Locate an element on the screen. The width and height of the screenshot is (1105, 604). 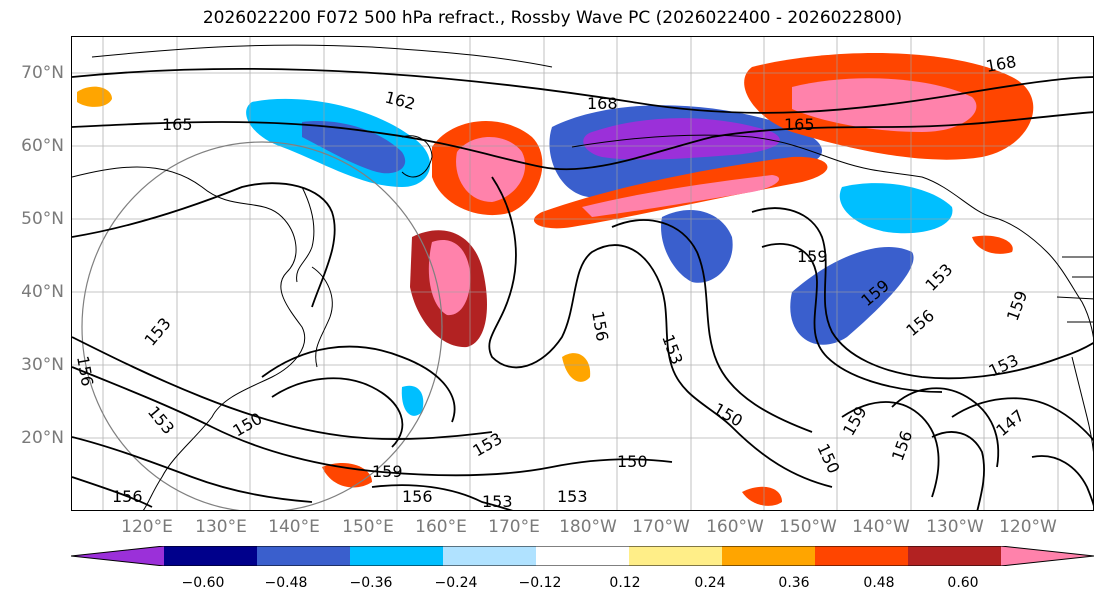
lon-label: 130°W is located at coordinates (955, 527).